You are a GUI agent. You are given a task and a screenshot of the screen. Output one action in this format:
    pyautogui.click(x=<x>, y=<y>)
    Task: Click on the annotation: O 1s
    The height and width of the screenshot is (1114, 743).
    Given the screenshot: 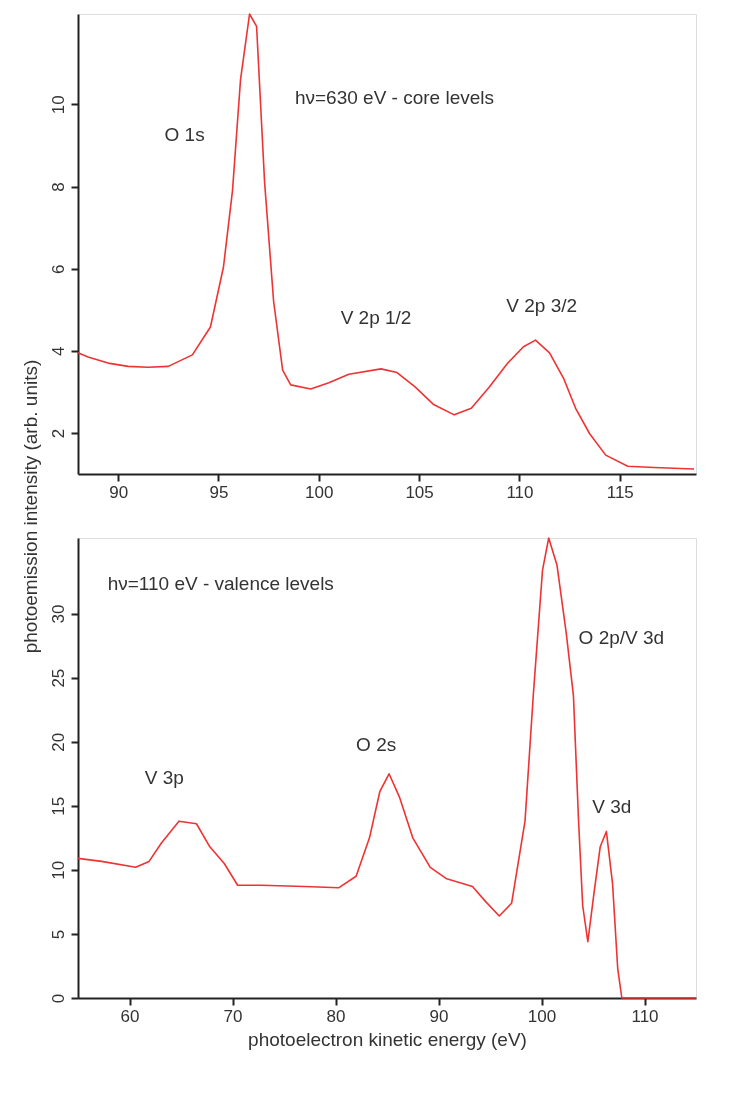 What is the action you would take?
    pyautogui.click(x=184, y=135)
    